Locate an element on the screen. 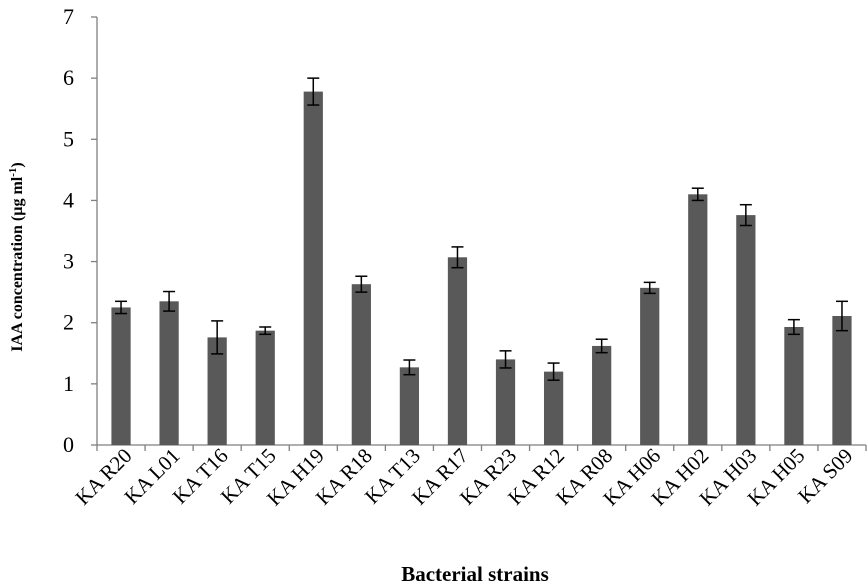  y-tick-label: 5 is located at coordinates (68, 138).